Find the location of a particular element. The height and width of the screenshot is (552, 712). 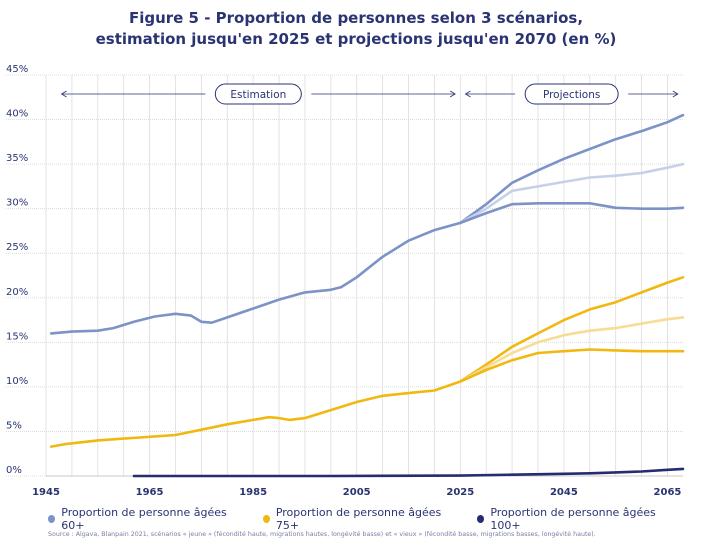

y-tick-label: 25% is located at coordinates (17, 247).